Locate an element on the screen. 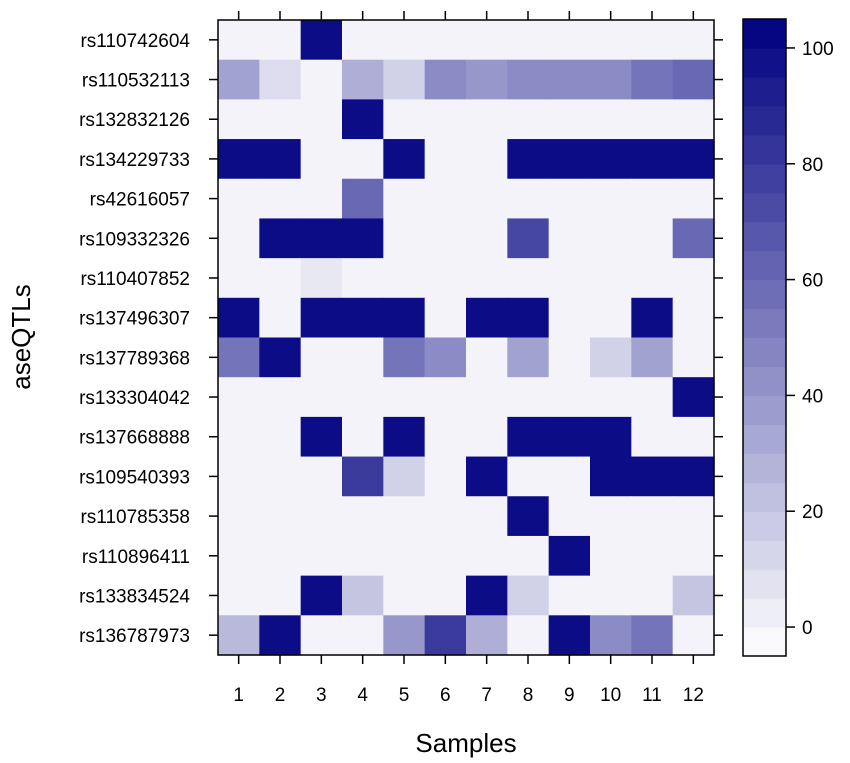  y-tick-label: rs110785358 is located at coordinates (135, 517).